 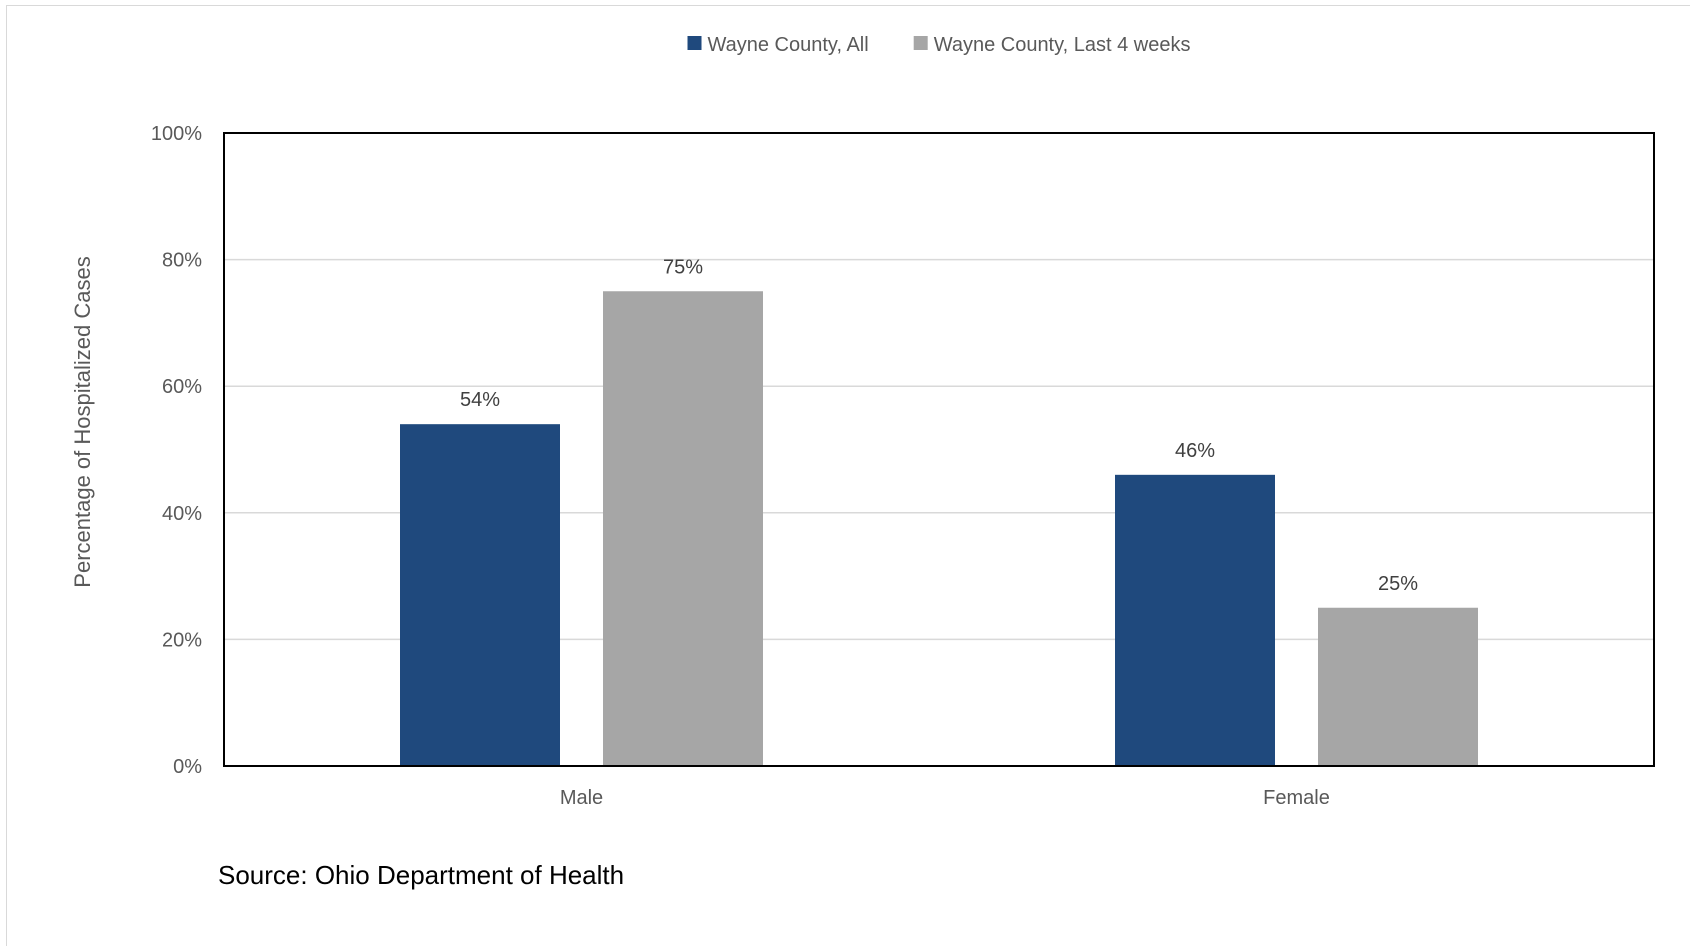 I want to click on data-label: 54%, so click(x=480, y=400).